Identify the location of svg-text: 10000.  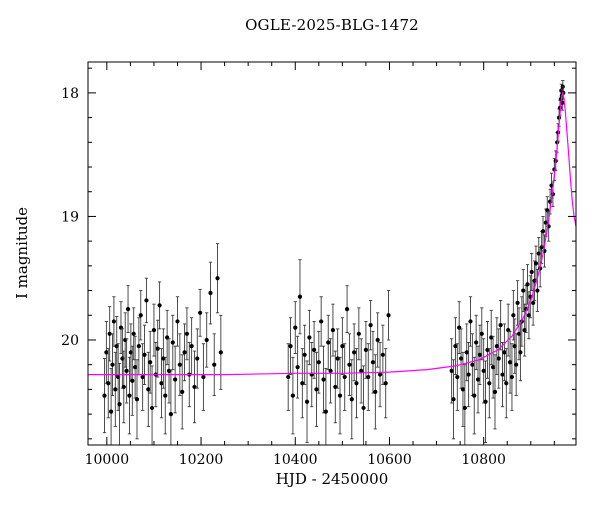
(107, 460).